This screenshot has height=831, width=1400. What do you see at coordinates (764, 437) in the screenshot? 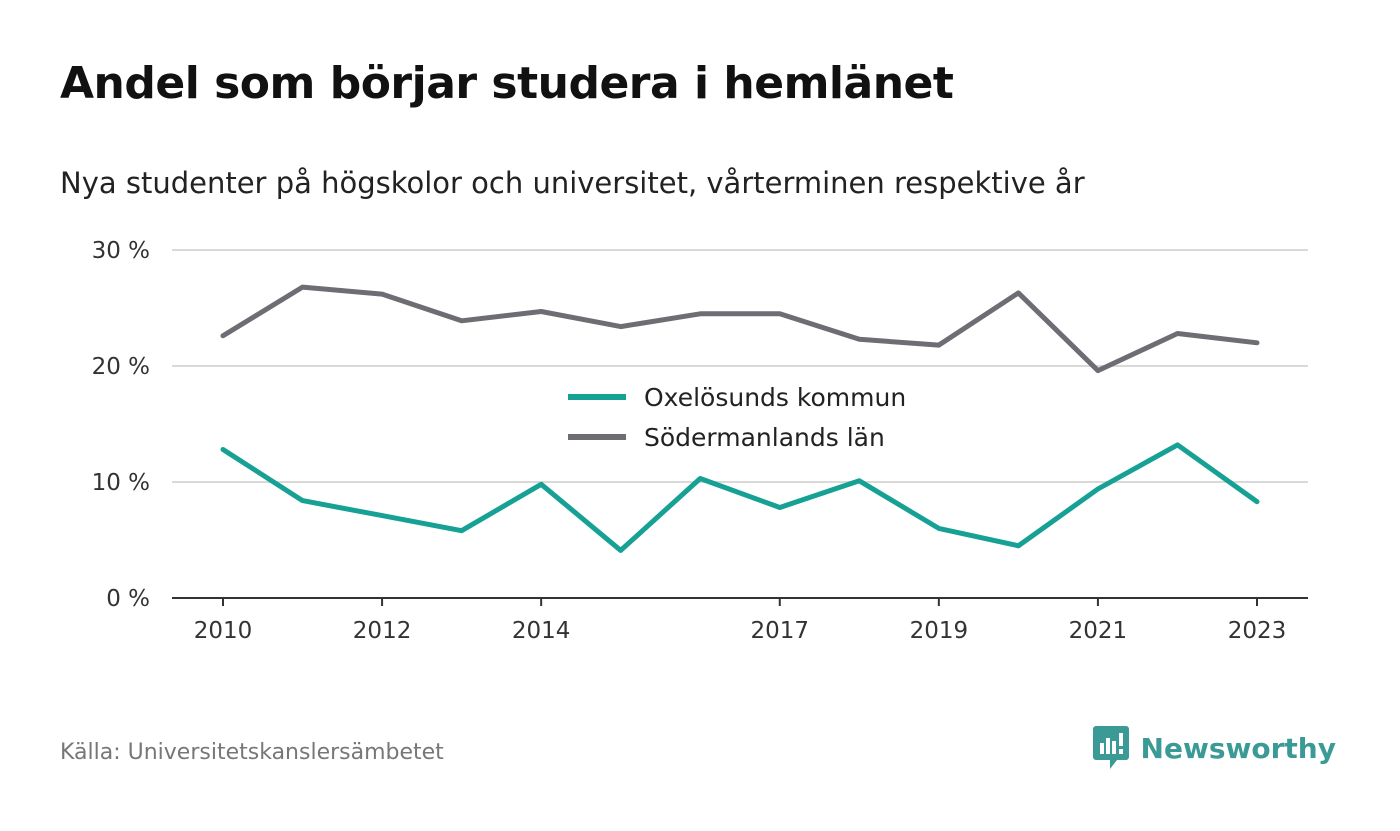
I see `legend-label: Södermanlands län` at bounding box center [764, 437].